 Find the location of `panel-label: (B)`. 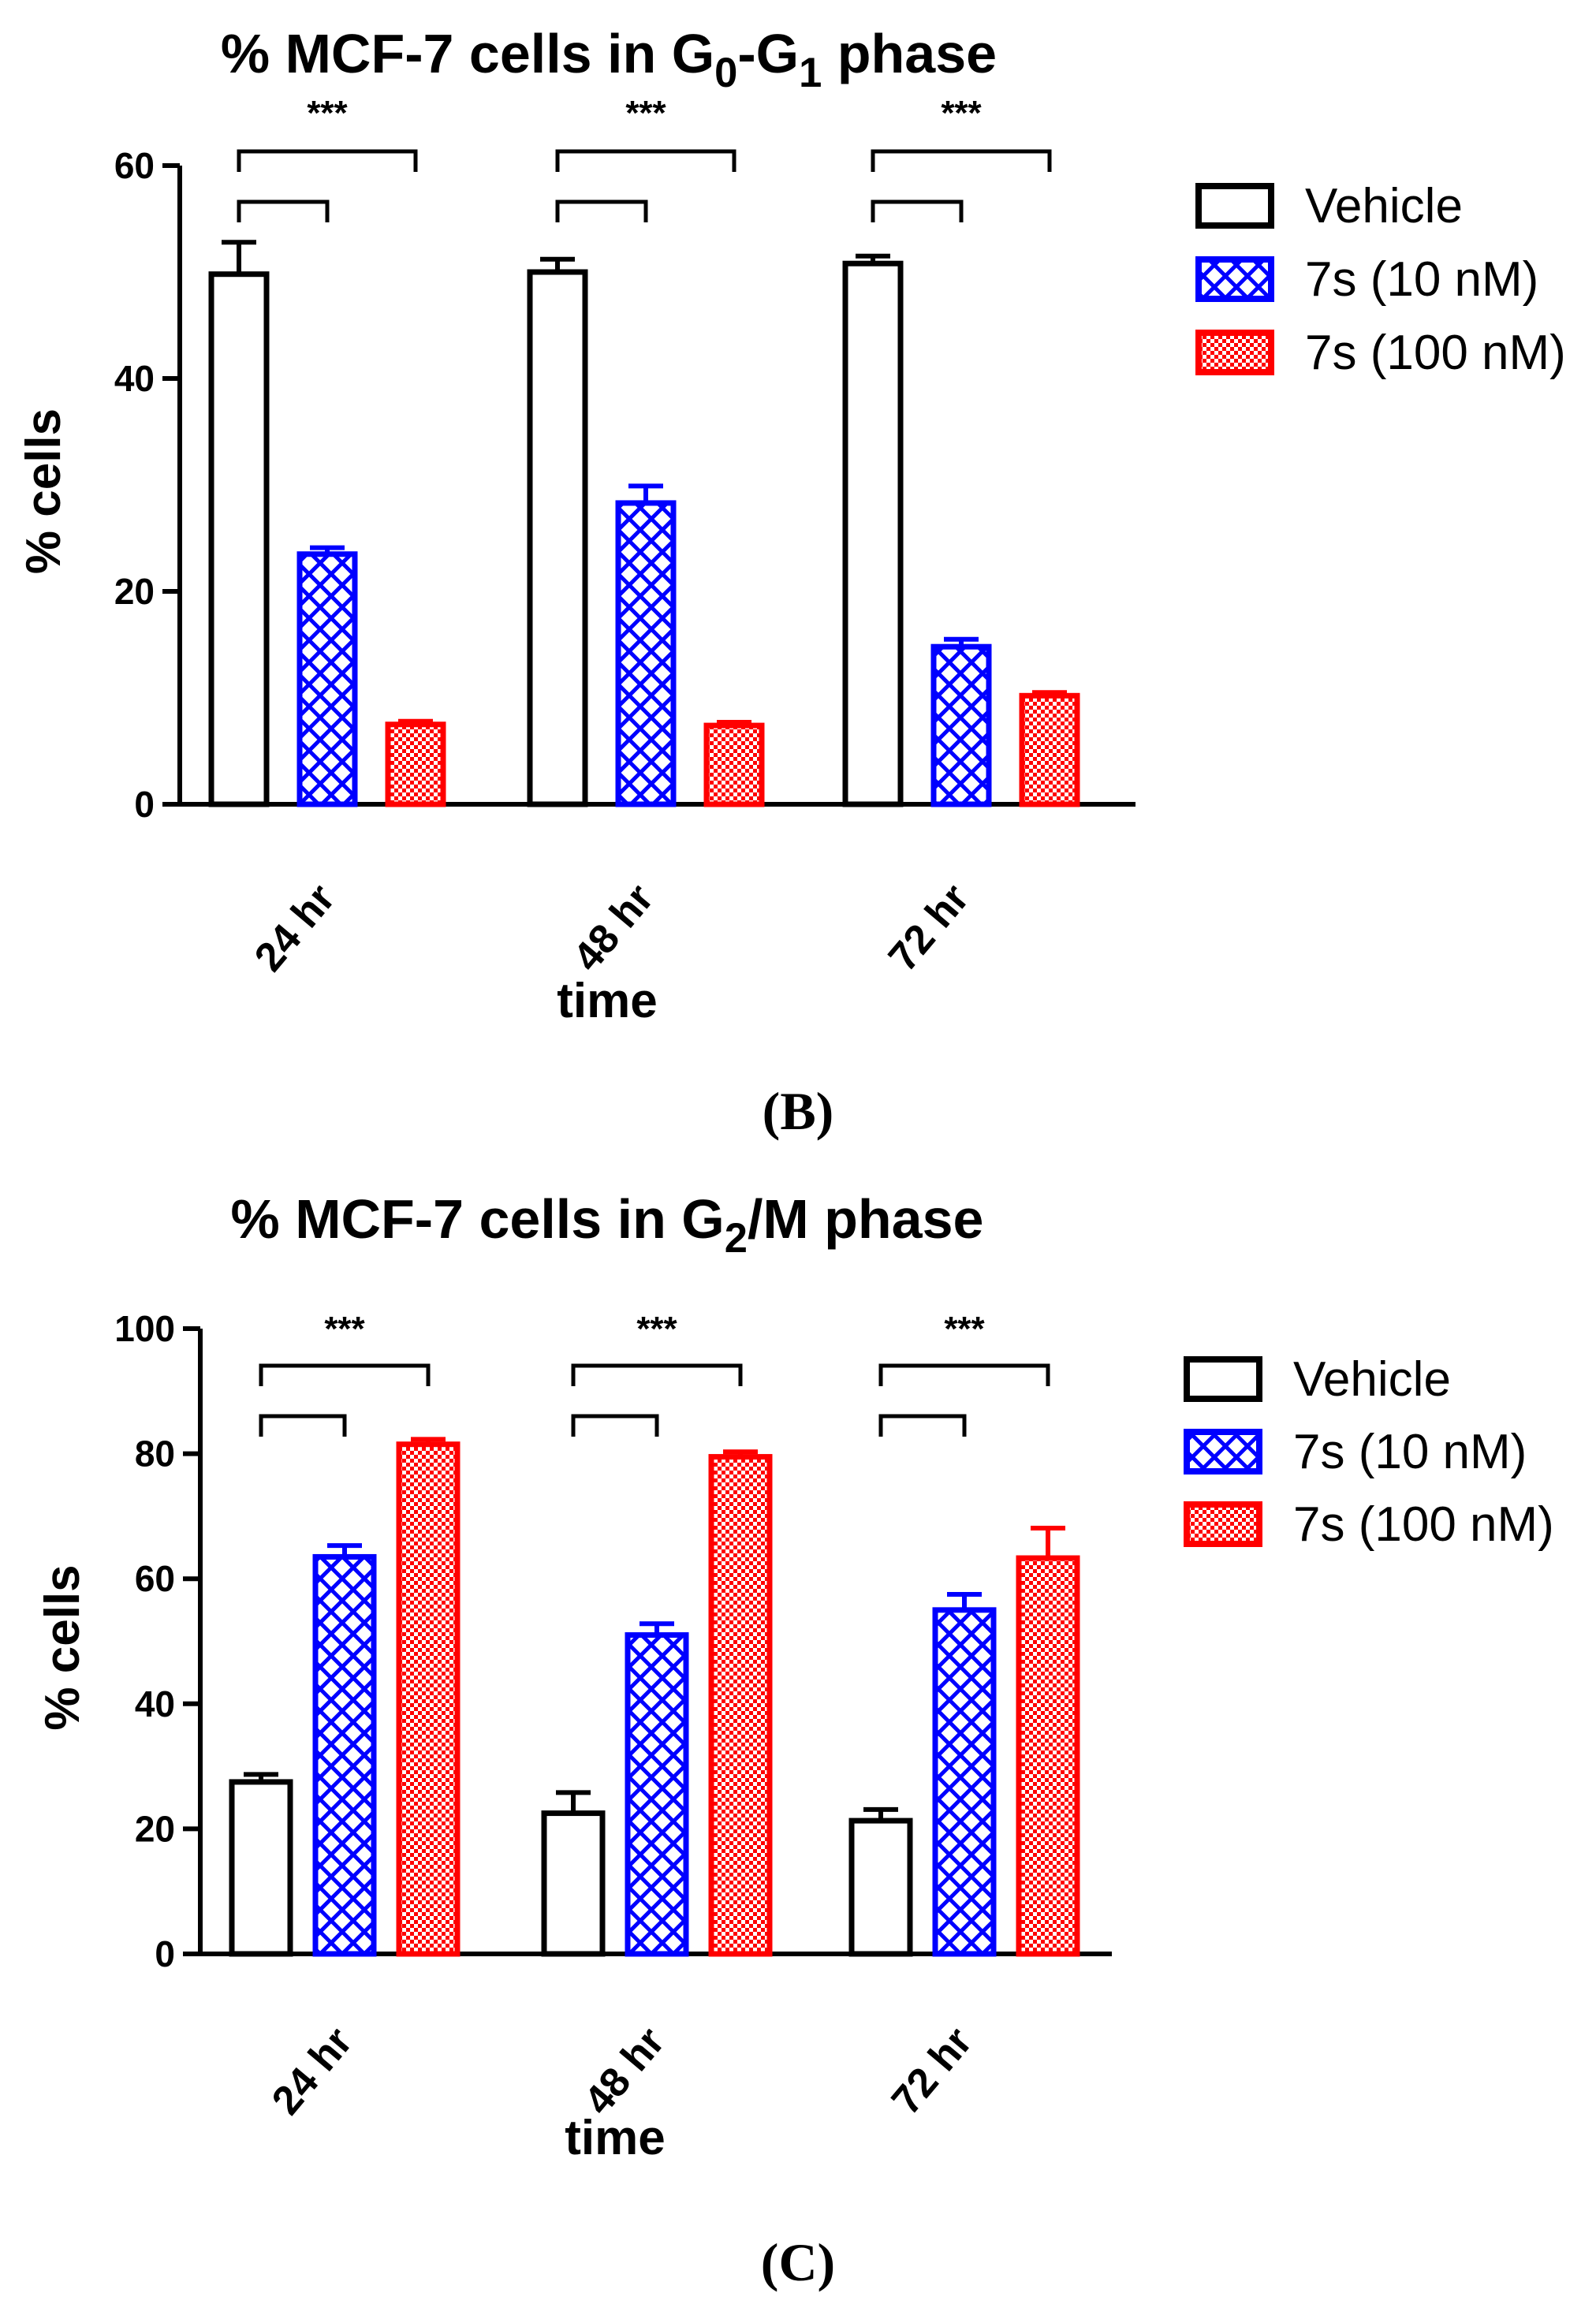

panel-label: (B) is located at coordinates (798, 1111).